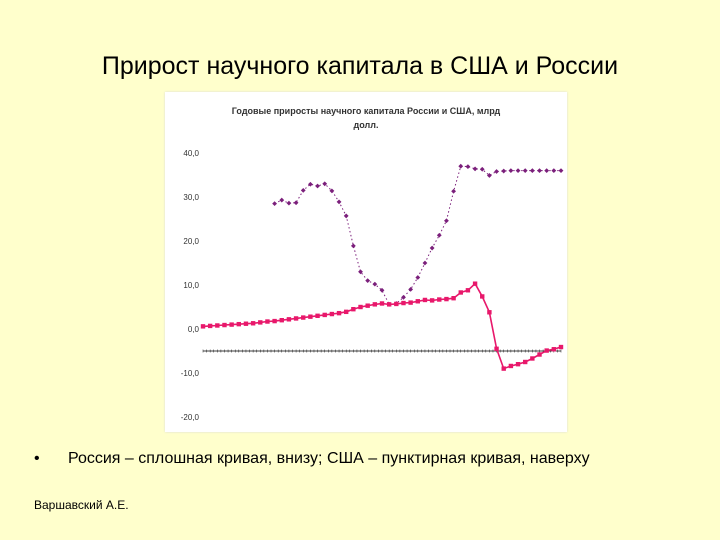 Image resolution: width=720 pixels, height=540 pixels. I want to click on series-line, so click(382, 326).